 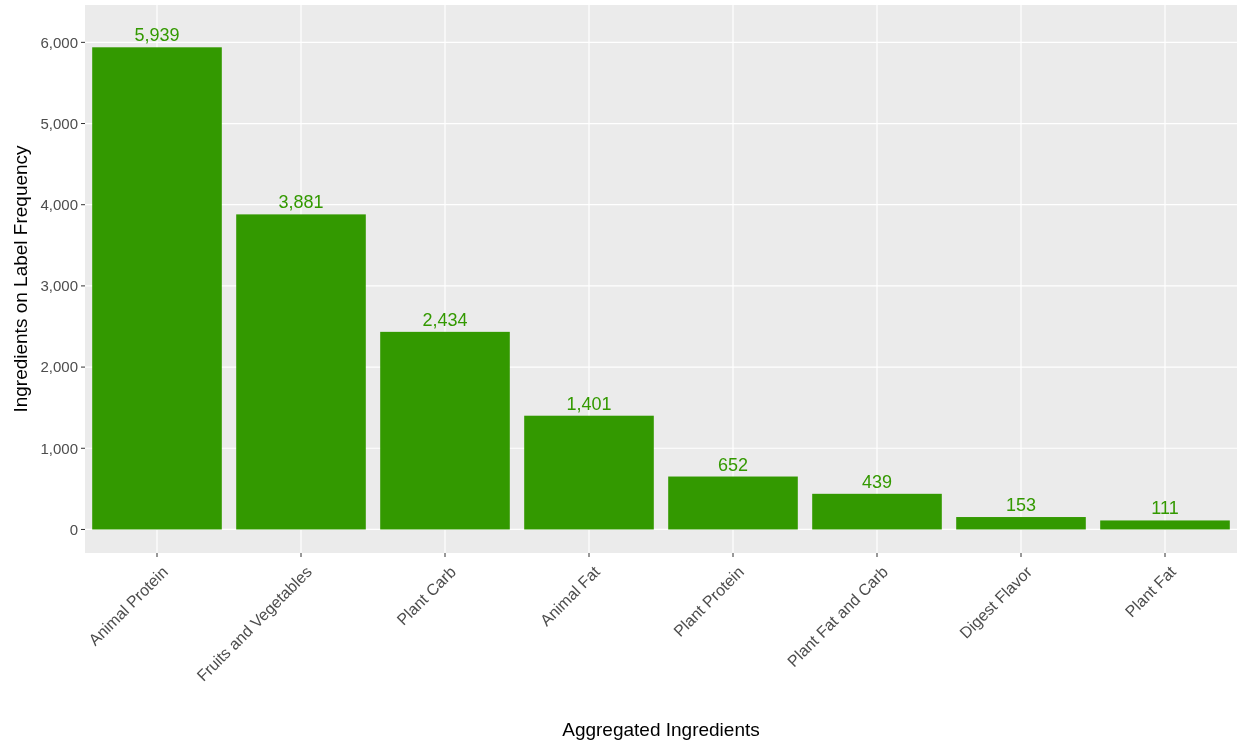 I want to click on data-label: 3,881, so click(x=301, y=202).